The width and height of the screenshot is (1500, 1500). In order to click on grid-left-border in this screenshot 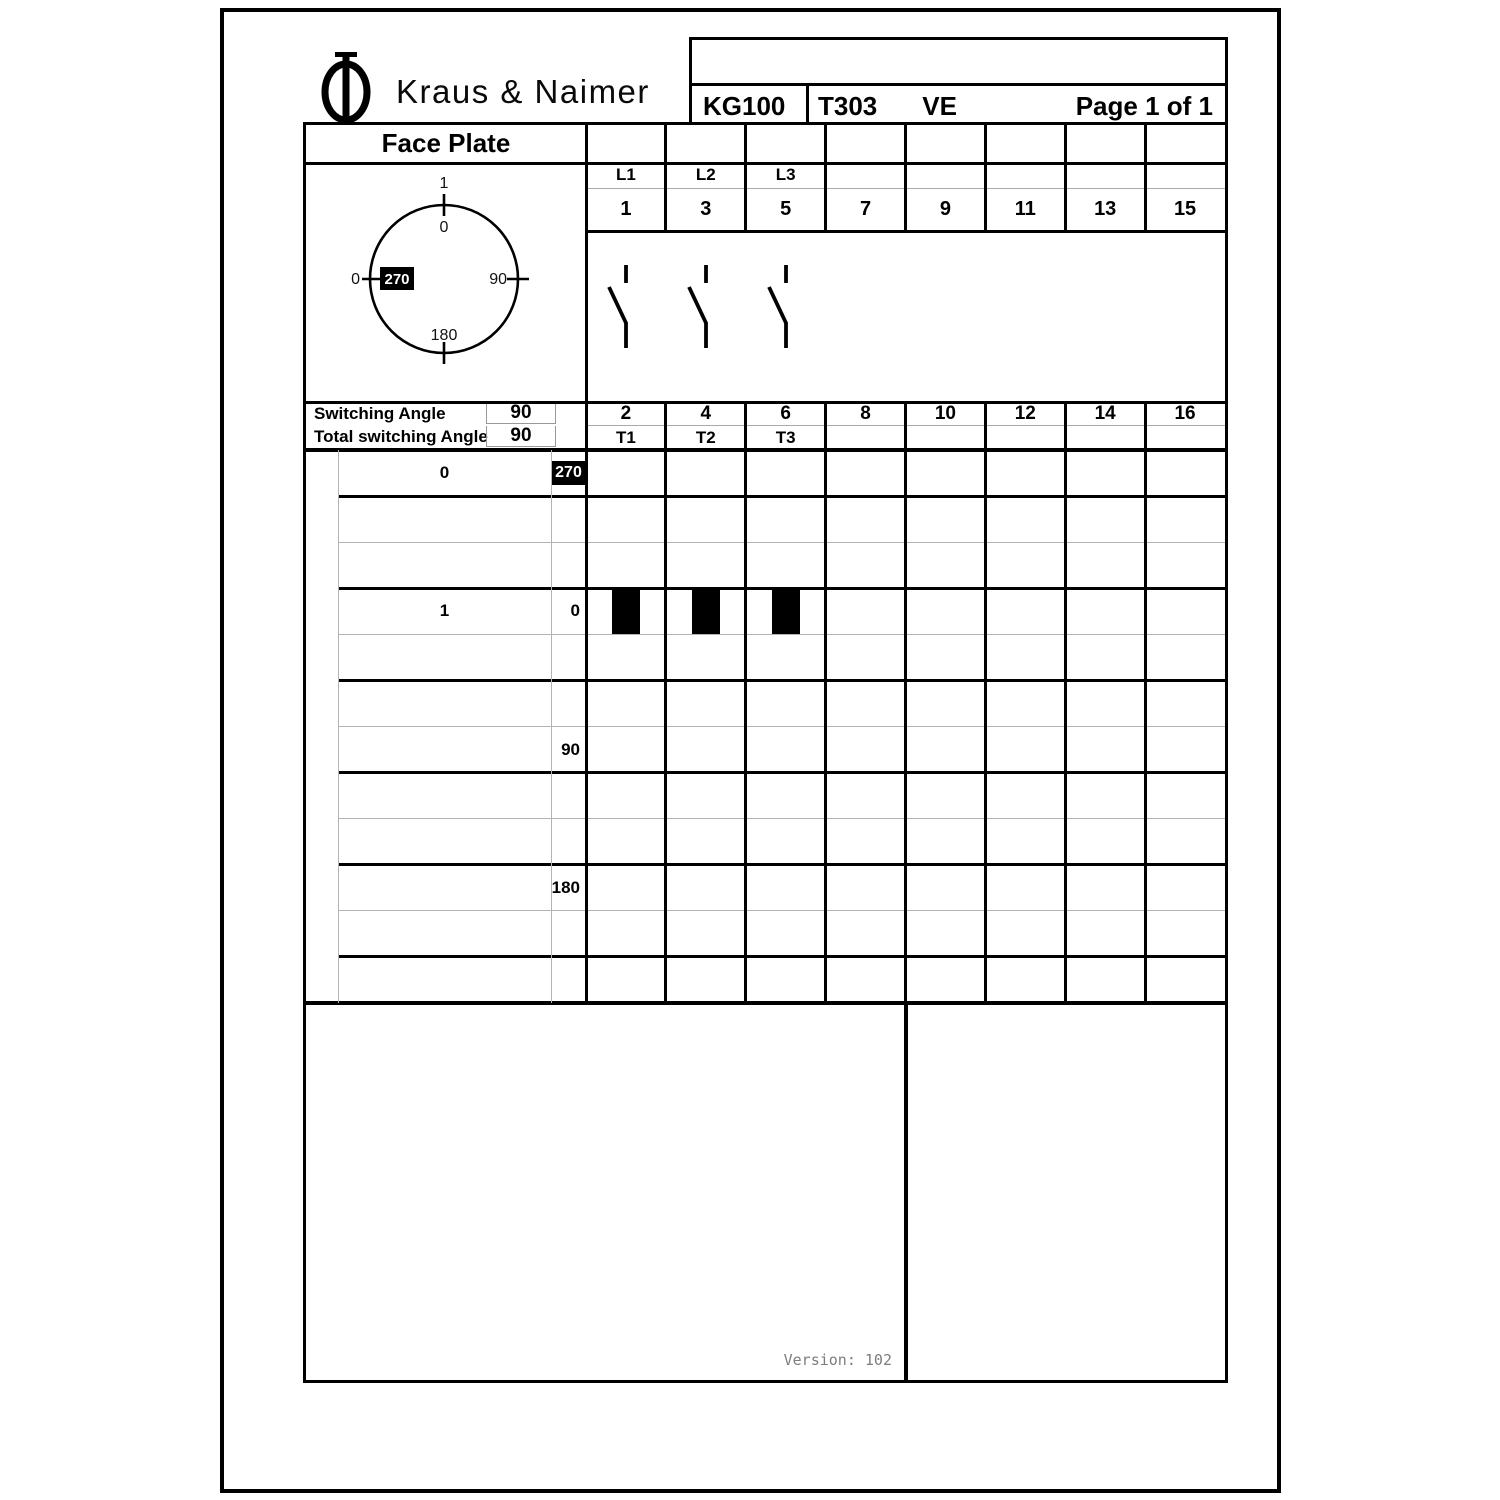, I will do `click(586, 564)`.